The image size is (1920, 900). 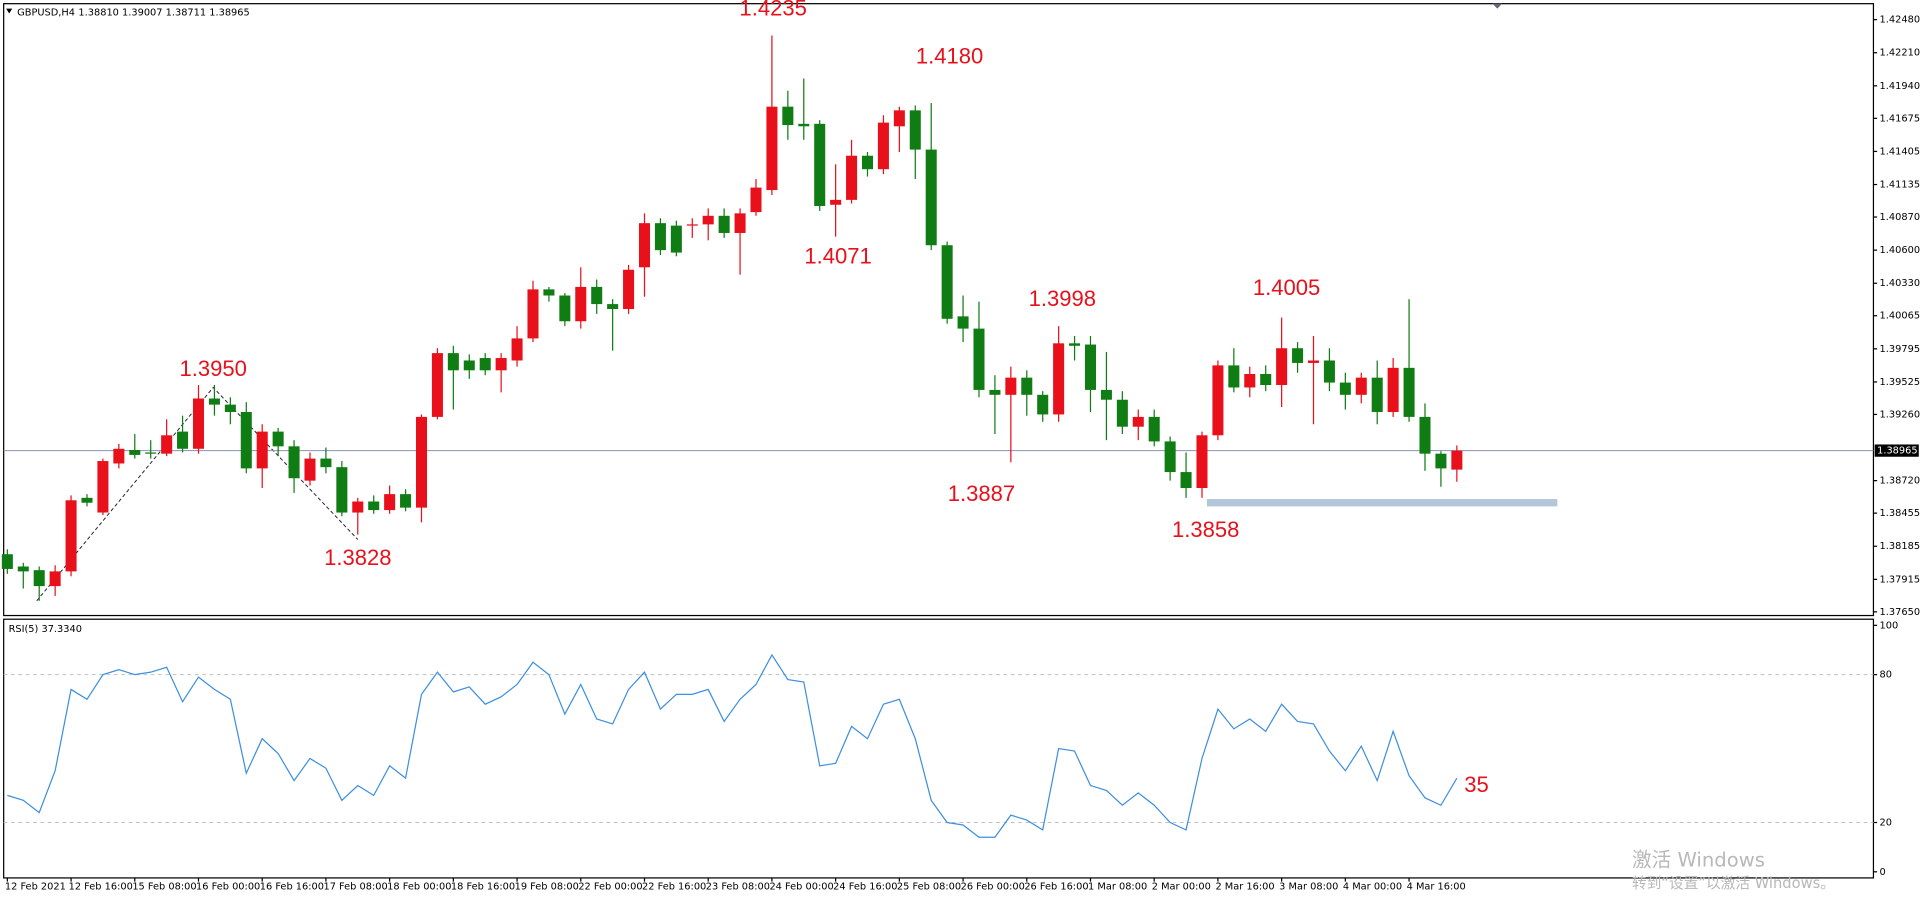 I want to click on x-tick-label: 4 Mar 16:00, so click(x=1436, y=887).